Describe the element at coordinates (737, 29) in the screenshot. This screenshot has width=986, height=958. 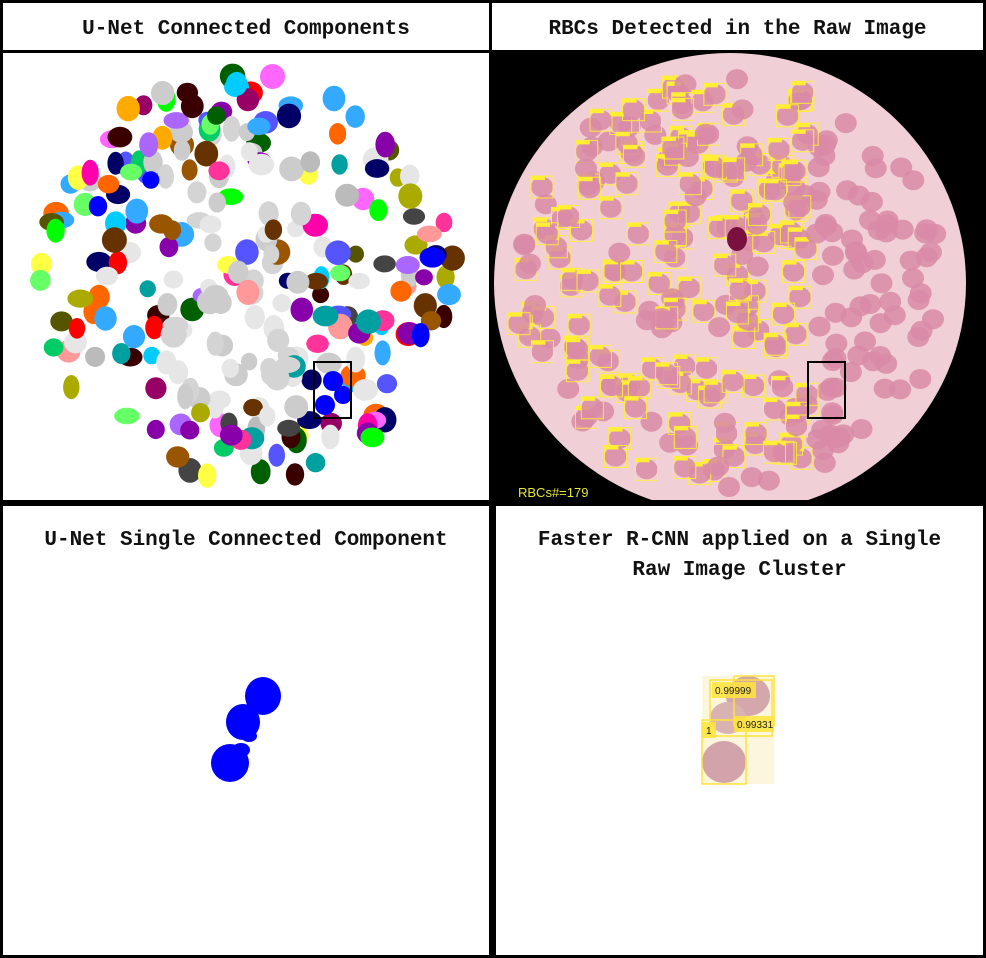
I see `rbc-detected-title: RBCs Detected in the Raw Image` at that location.